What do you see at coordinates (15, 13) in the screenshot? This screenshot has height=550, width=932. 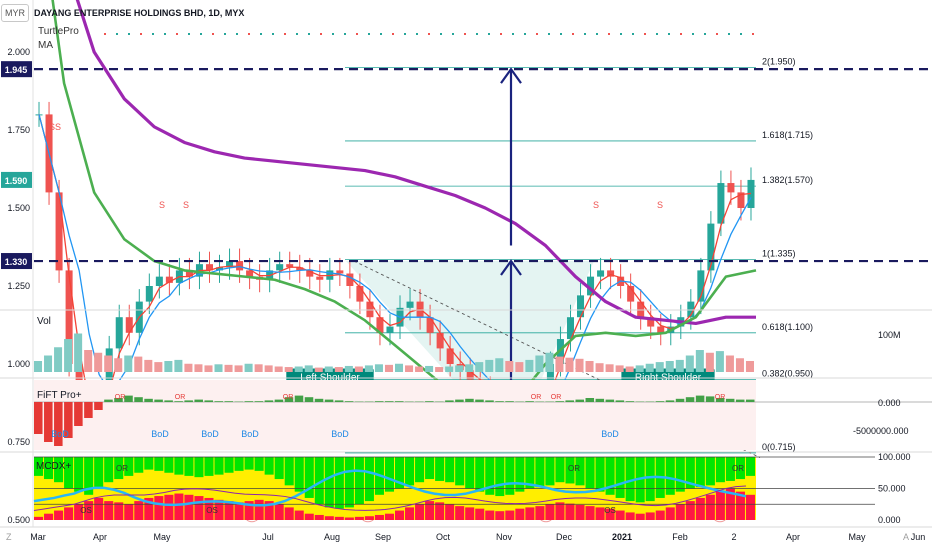 I see `currency-badge: MYR` at bounding box center [15, 13].